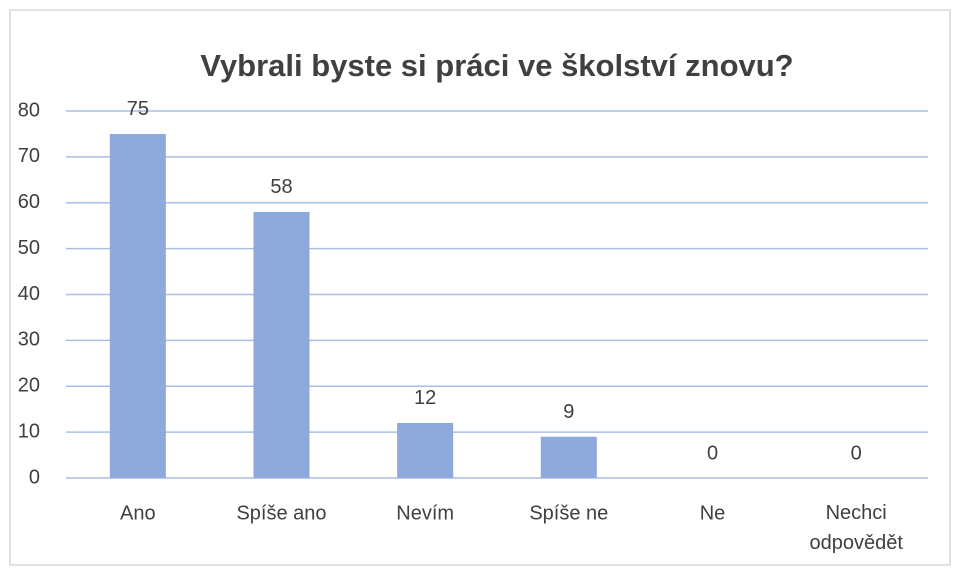 The image size is (955, 570). I want to click on y-tick-label: 80, so click(29, 110).